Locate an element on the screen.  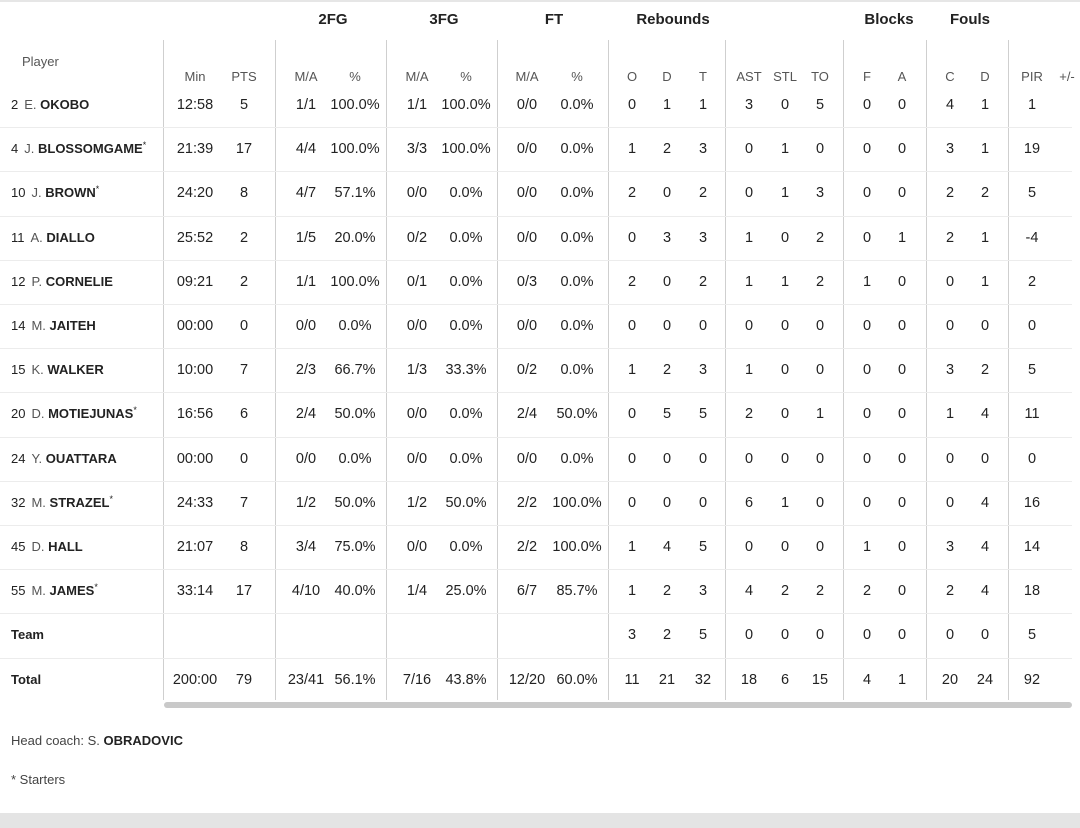
player-column-header: Player is located at coordinates (40, 61).